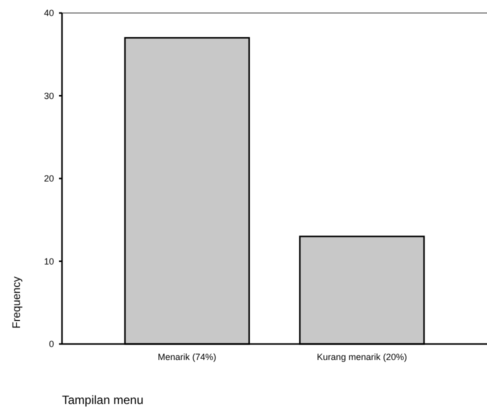 Image resolution: width=487 pixels, height=411 pixels. What do you see at coordinates (361, 357) in the screenshot?
I see `x-tick-label: Kurang menarik (20%)` at bounding box center [361, 357].